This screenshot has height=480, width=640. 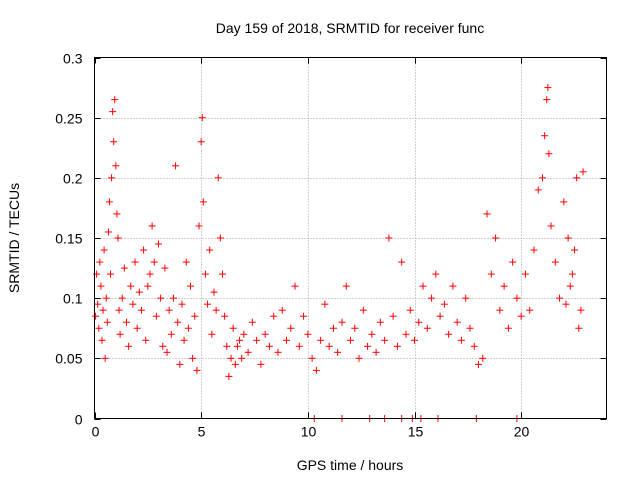 I want to click on x-tick-label: 15, so click(x=416, y=432).